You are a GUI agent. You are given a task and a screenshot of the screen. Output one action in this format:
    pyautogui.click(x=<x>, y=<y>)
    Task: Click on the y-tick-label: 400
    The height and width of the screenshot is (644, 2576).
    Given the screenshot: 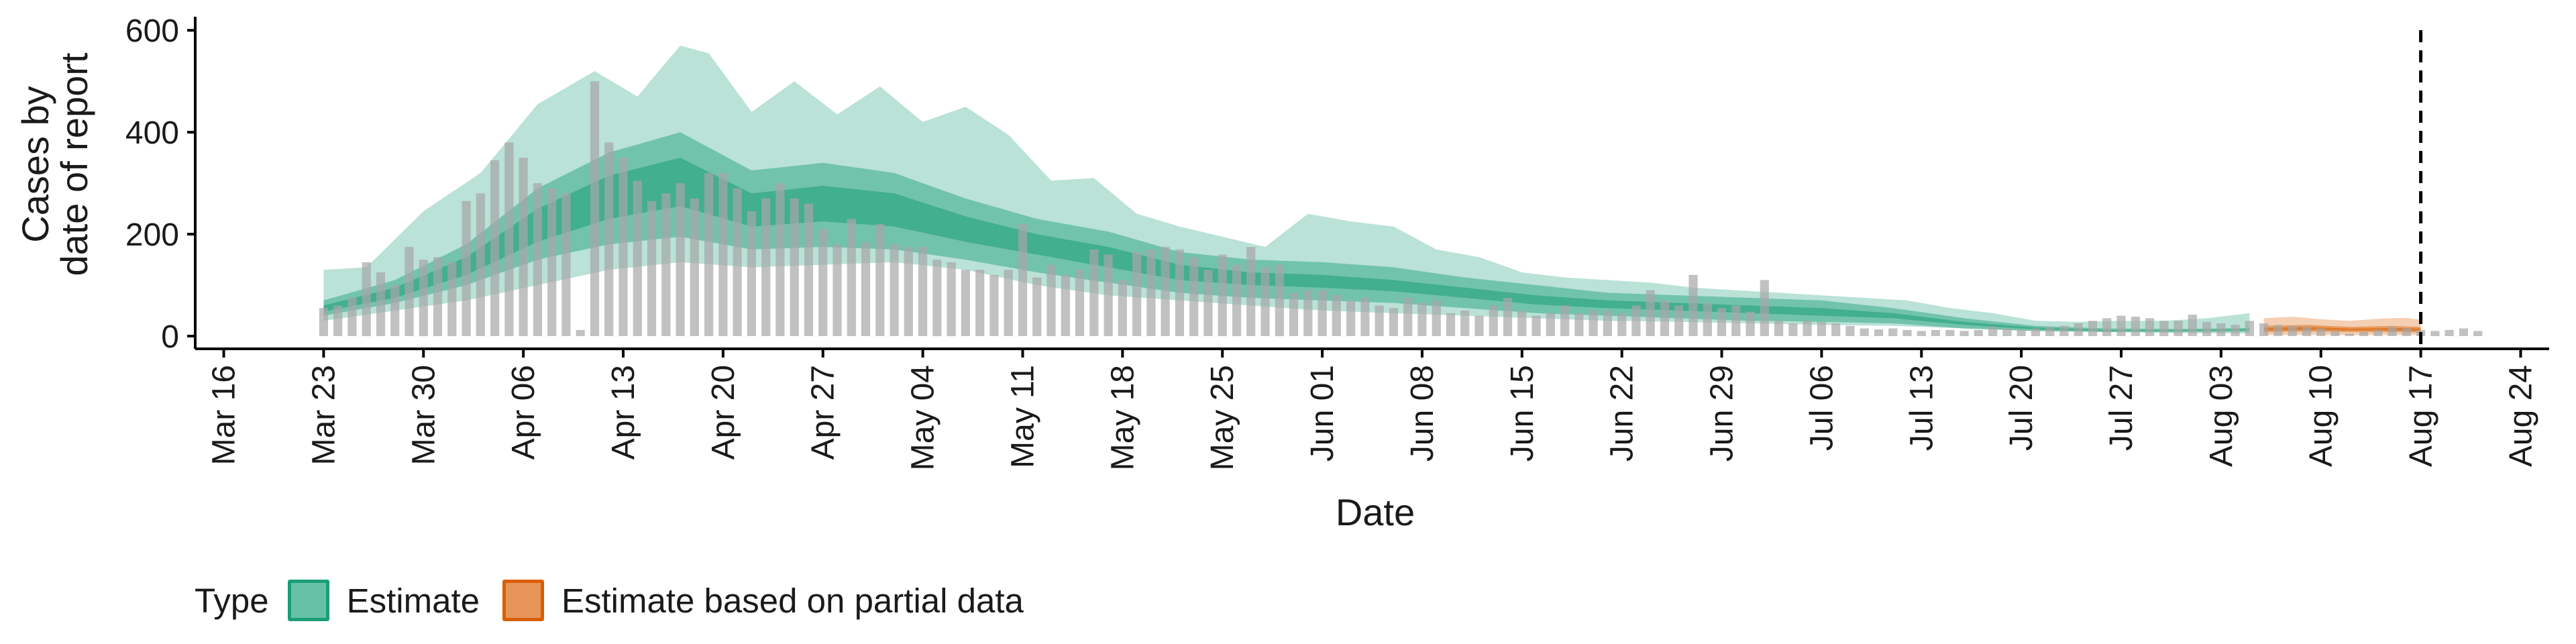 What is the action you would take?
    pyautogui.click(x=152, y=133)
    